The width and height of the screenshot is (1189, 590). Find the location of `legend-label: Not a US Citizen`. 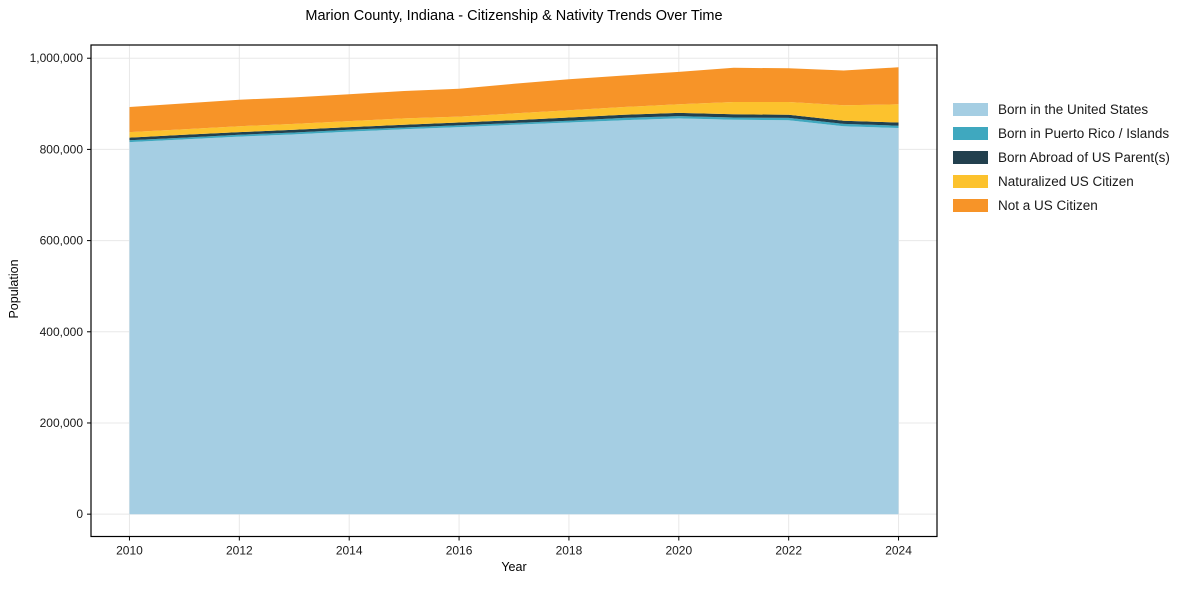

legend-label: Not a US Citizen is located at coordinates (1048, 205).